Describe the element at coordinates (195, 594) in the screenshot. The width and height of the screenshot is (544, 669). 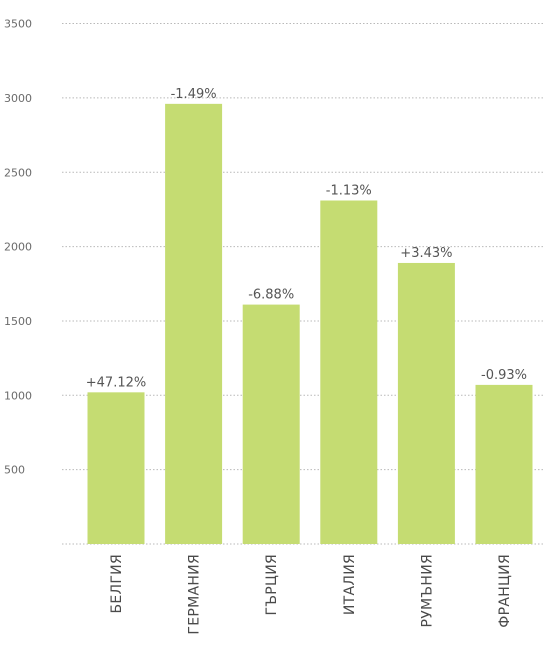
I see `category-label: ГЕРМАНИЯ` at that location.